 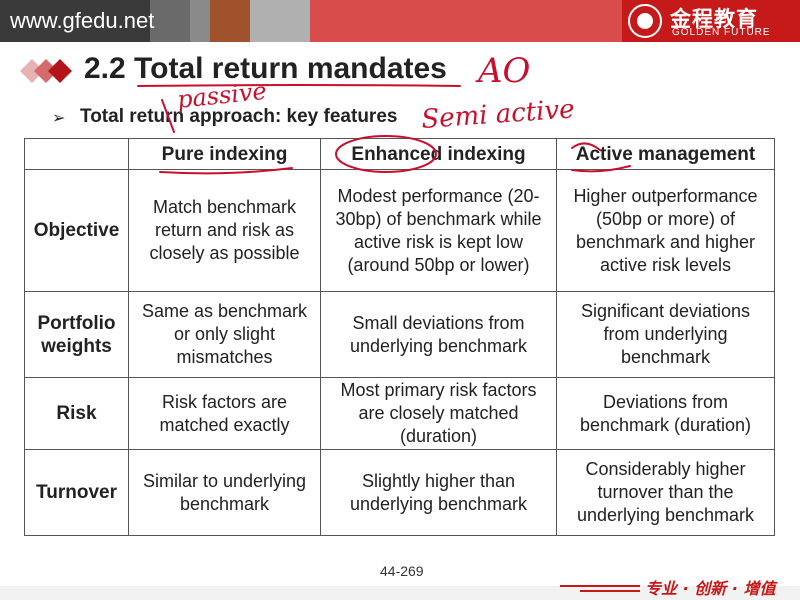 I want to click on company-logo: 金程教育 GOLDEN FUTURE, so click(x=711, y=21).